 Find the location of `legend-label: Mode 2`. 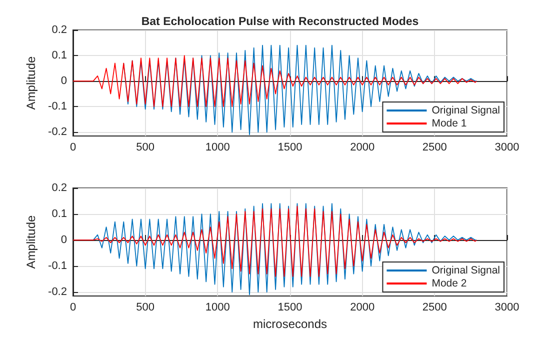

legend-label: Mode 2 is located at coordinates (449, 284).